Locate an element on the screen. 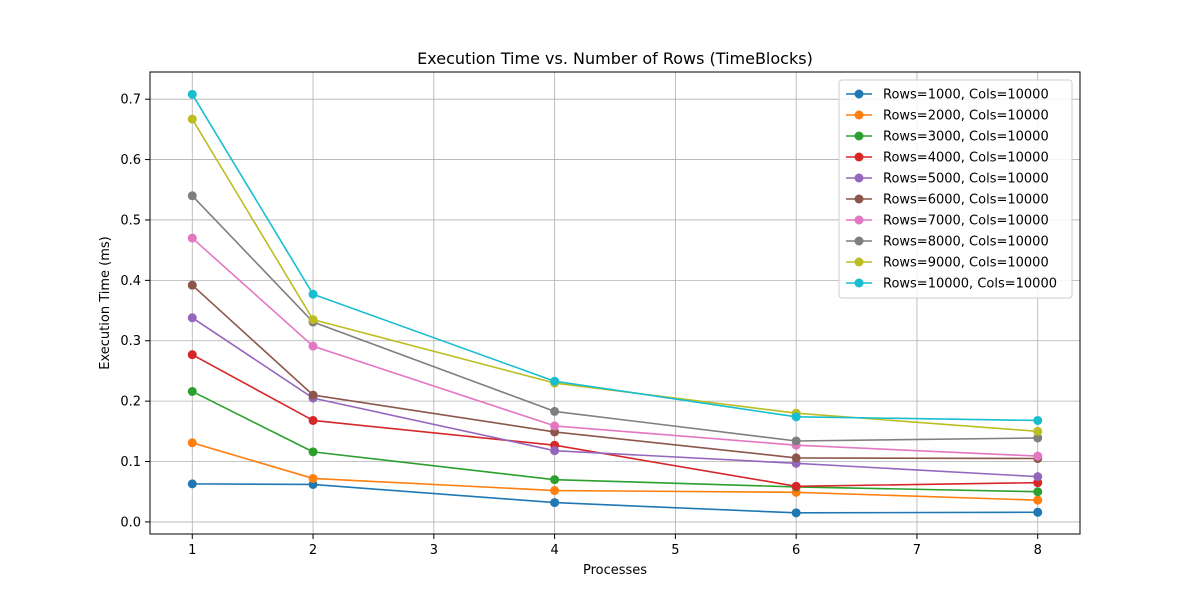  legend-label: Rows=3000, Cols=10000 is located at coordinates (966, 137).